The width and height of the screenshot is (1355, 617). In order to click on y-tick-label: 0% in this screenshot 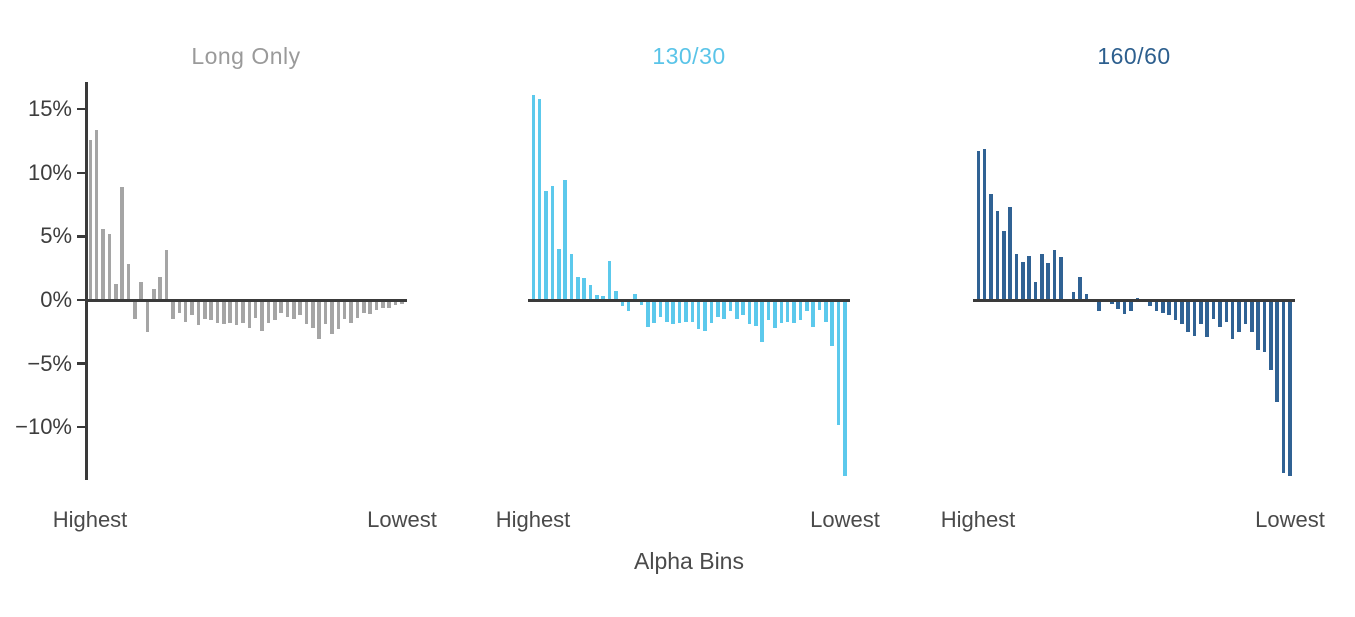, I will do `click(56, 299)`.